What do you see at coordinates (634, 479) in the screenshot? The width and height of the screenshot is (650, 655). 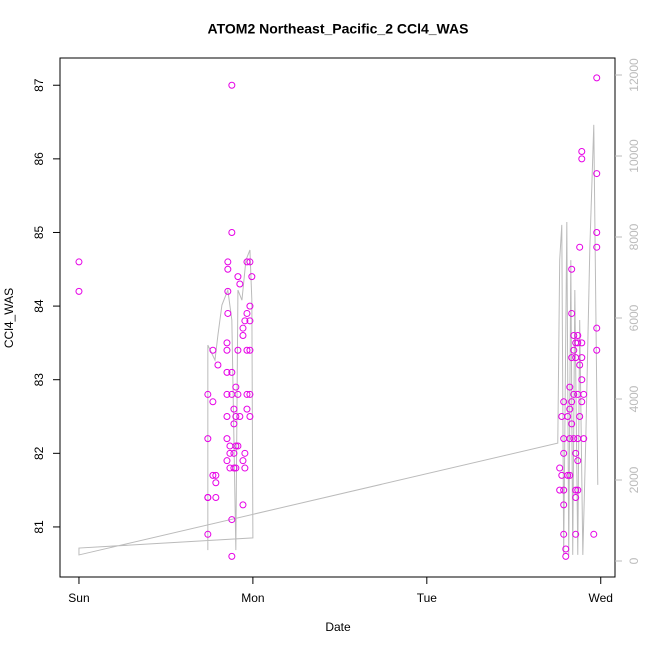 I see `y2-tick-label: 2000` at bounding box center [634, 479].